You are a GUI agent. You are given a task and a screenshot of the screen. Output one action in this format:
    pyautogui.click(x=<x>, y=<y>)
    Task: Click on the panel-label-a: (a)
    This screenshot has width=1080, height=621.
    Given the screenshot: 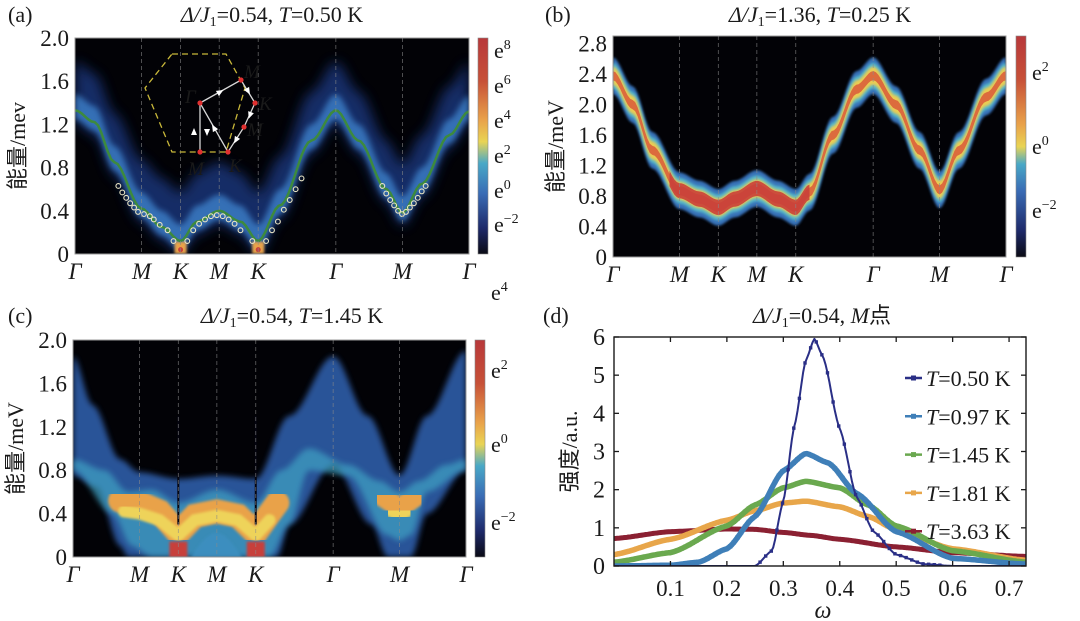 What is the action you would take?
    pyautogui.click(x=20, y=14)
    